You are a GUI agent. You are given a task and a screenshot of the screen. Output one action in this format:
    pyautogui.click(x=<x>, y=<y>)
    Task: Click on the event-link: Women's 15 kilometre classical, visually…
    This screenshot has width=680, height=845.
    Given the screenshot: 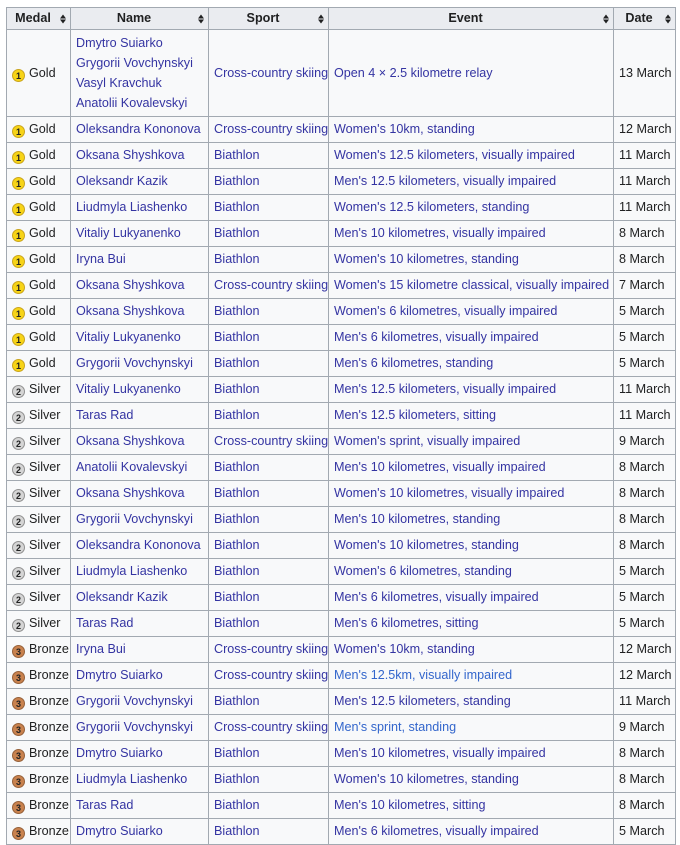 What is the action you would take?
    pyautogui.click(x=472, y=285)
    